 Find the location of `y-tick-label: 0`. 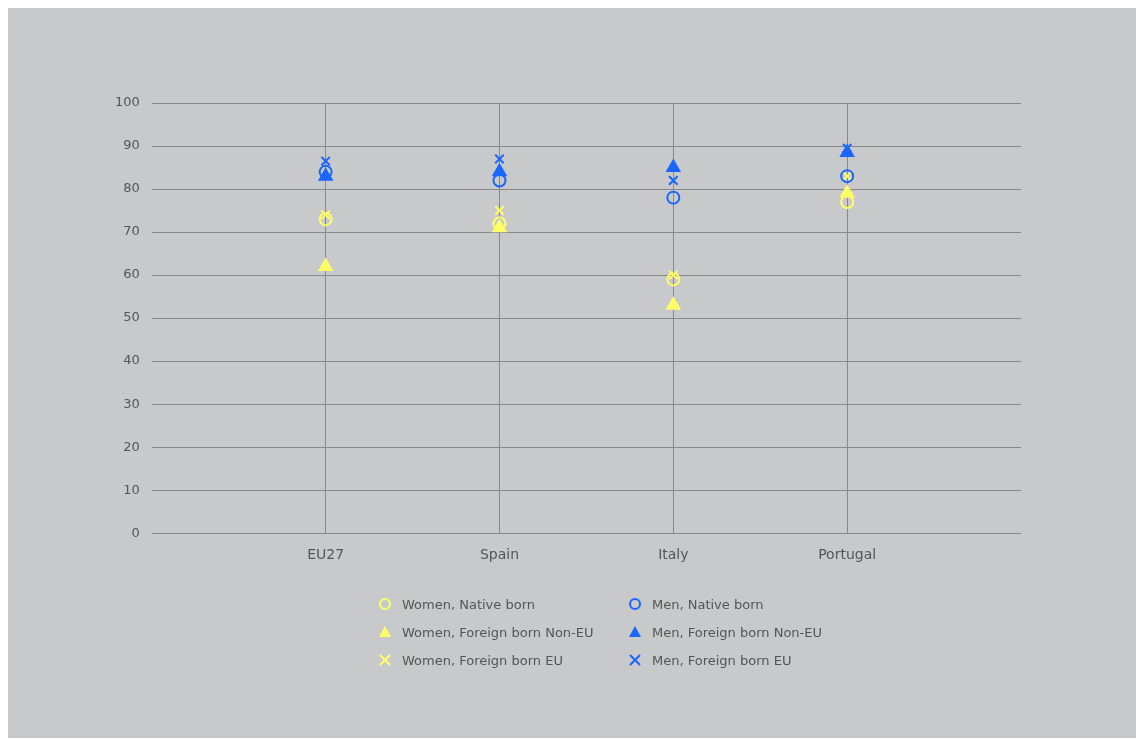

y-tick-label: 0 is located at coordinates (135, 532).